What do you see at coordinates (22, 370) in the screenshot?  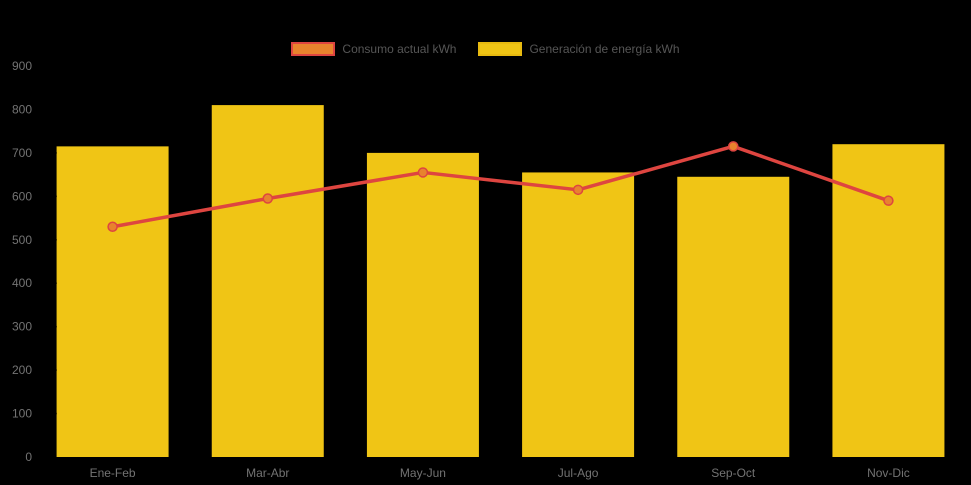 I see `y-axis-label-200: 200` at bounding box center [22, 370].